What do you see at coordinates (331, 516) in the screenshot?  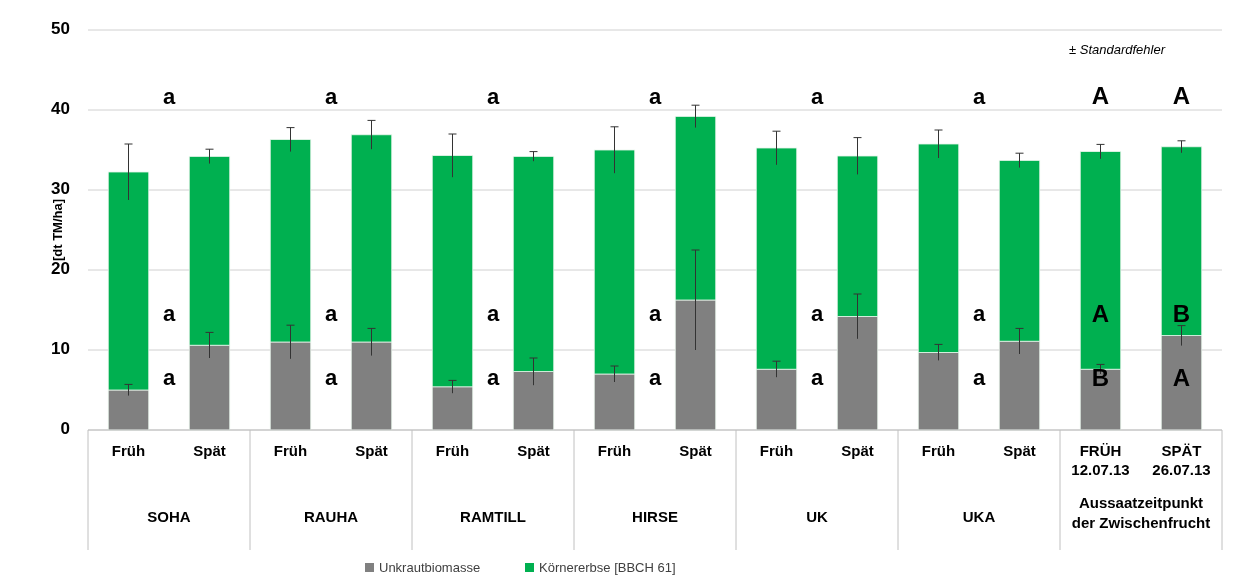 I see `text: RAUHA` at bounding box center [331, 516].